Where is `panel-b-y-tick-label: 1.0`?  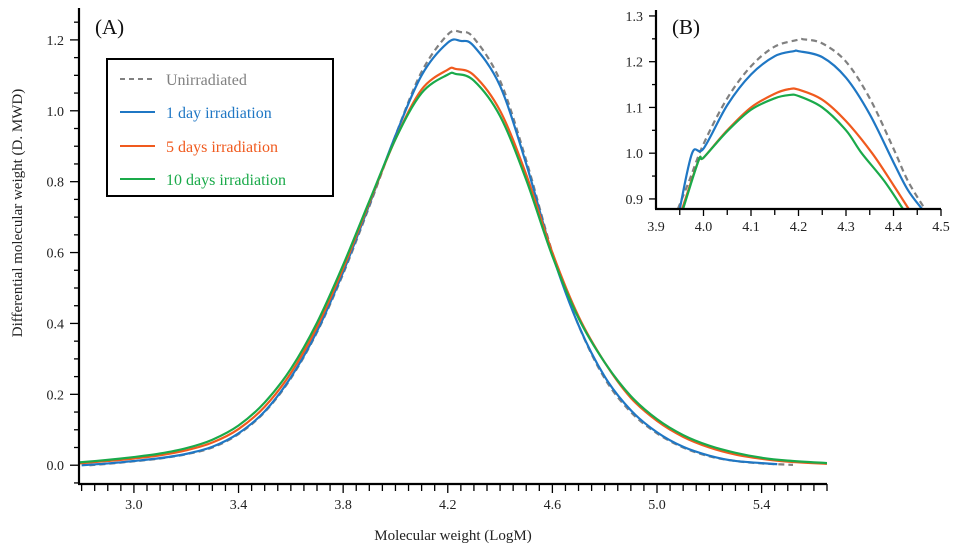 panel-b-y-tick-label: 1.0 is located at coordinates (635, 154).